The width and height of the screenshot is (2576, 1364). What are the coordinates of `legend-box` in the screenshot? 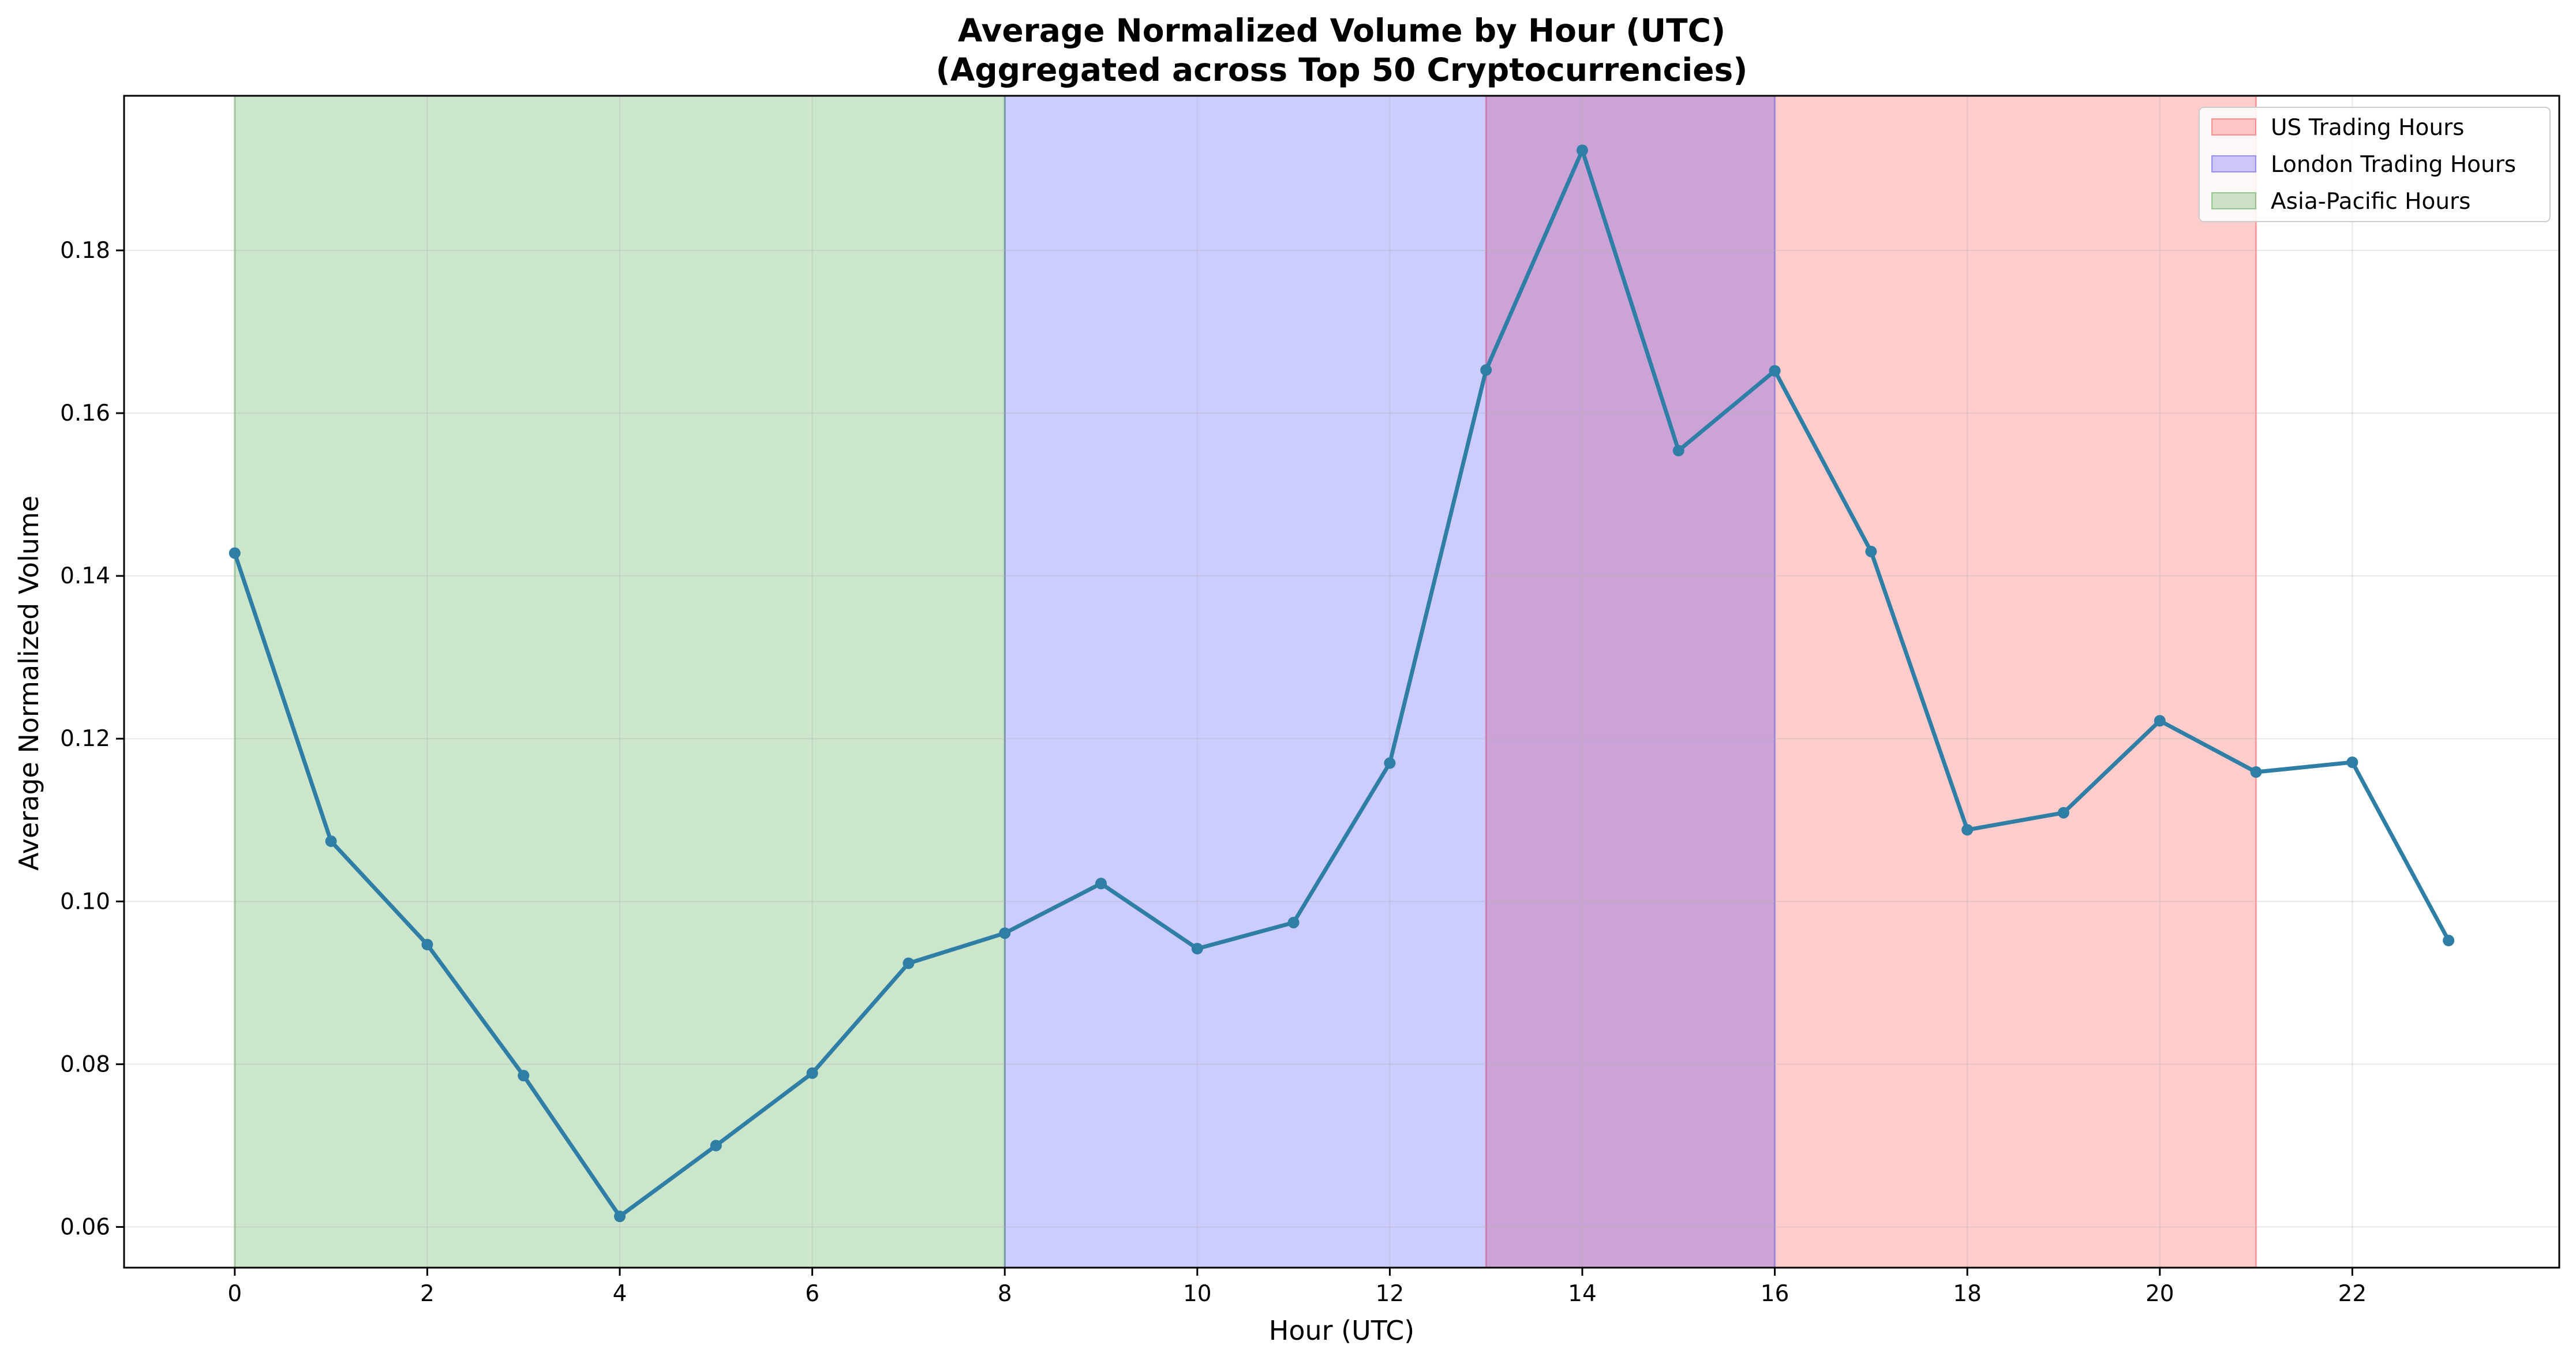 It's located at (2375, 164).